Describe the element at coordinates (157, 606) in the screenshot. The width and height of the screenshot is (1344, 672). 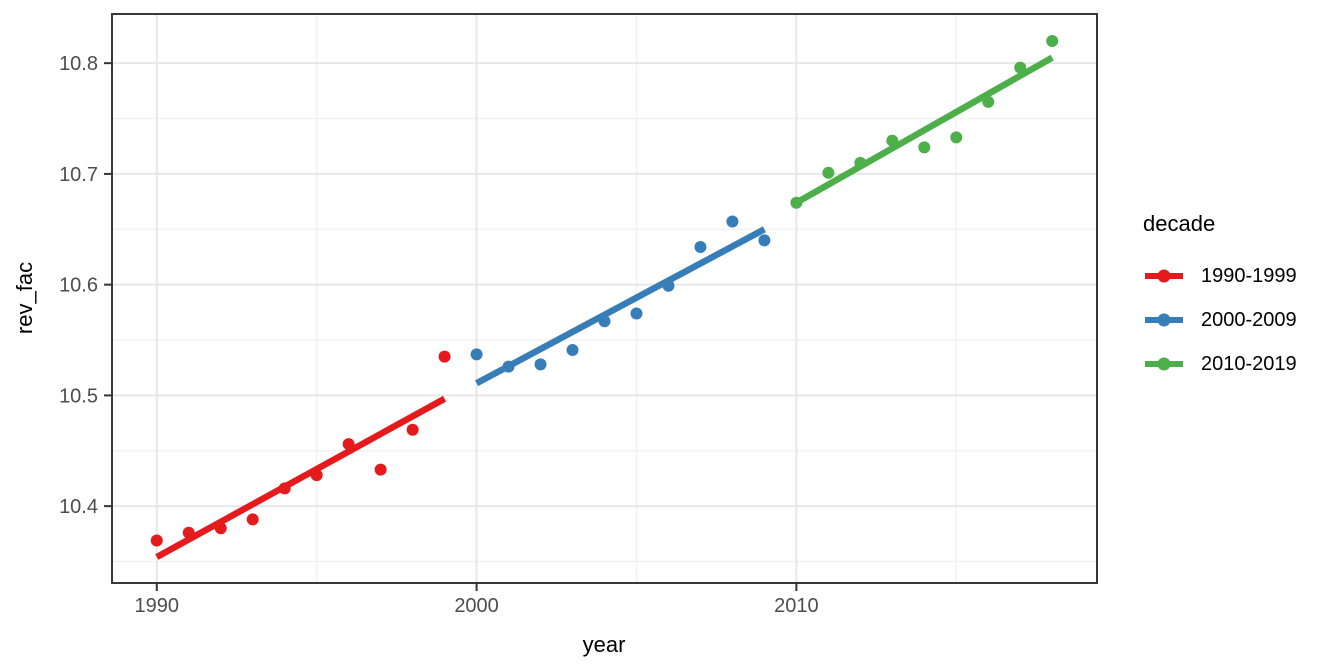
I see `x-tick-label: 1990` at that location.